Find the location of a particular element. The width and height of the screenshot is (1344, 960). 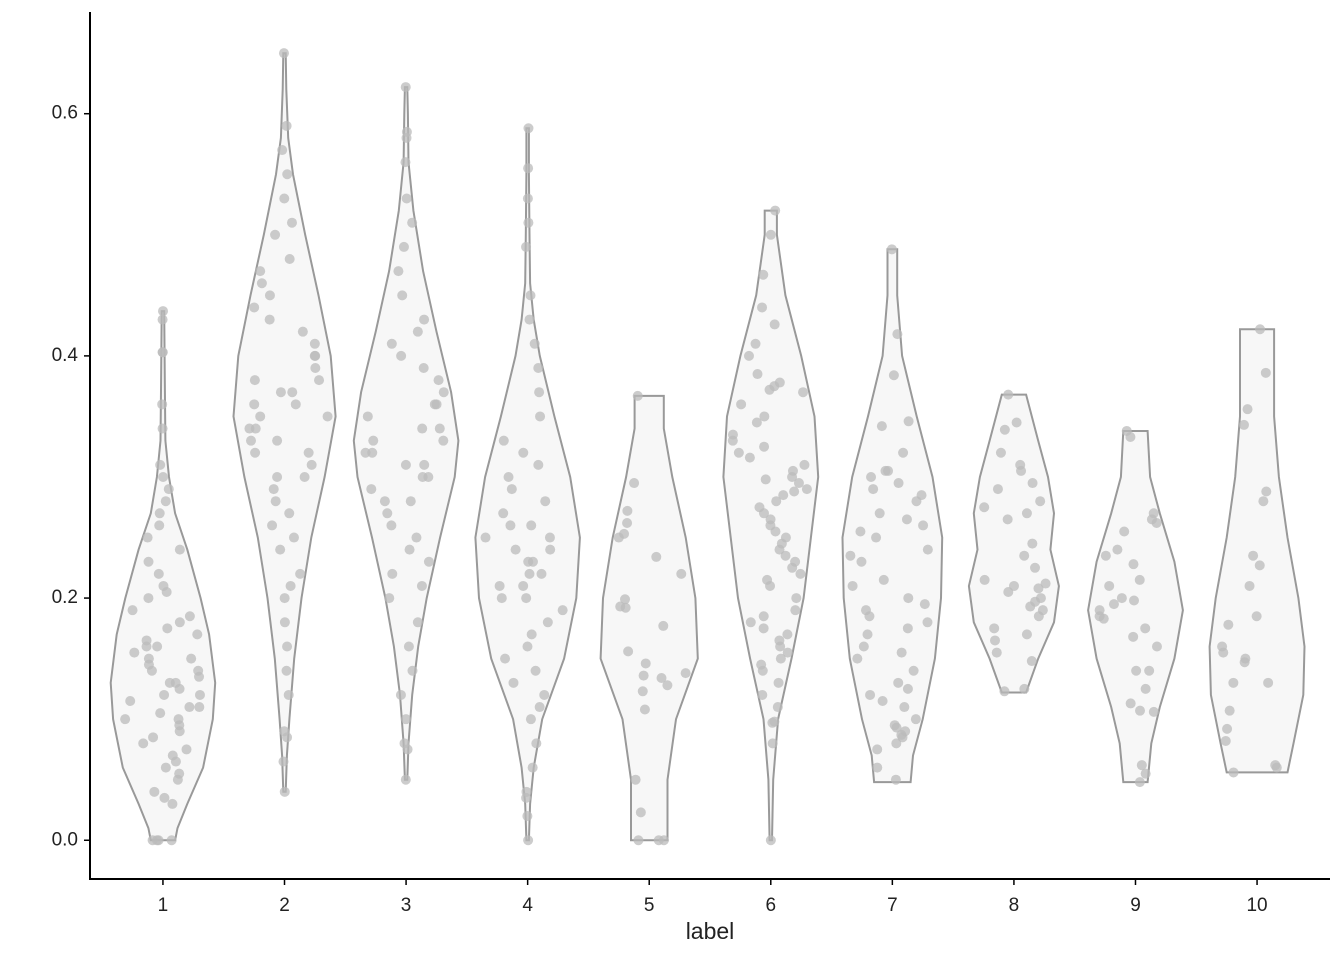

x-tick-label: 1 is located at coordinates (163, 905).